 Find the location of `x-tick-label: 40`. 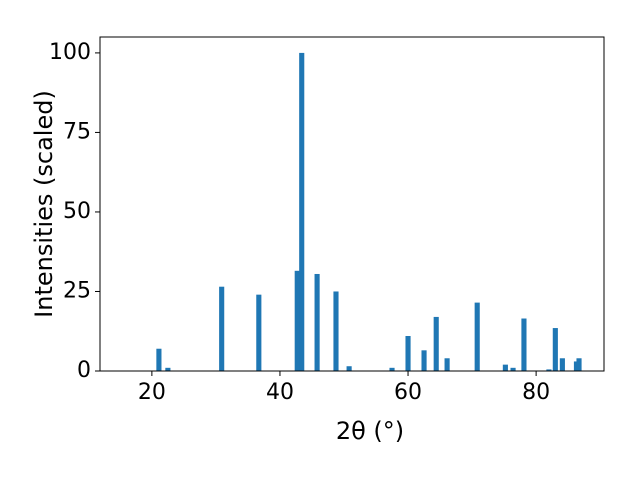

x-tick-label: 40 is located at coordinates (280, 392).